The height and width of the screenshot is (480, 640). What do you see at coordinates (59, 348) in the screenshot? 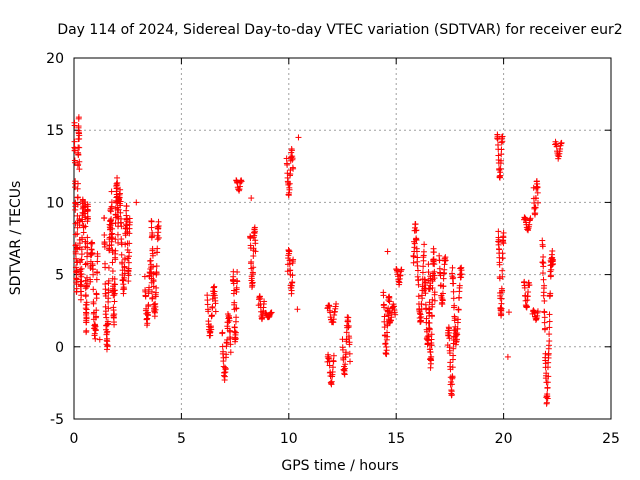
I see `y-tick-label: 0` at bounding box center [59, 348].